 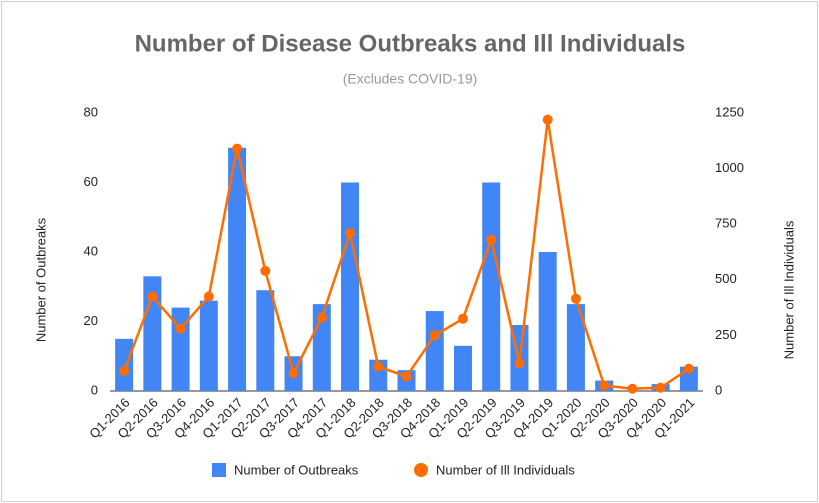 What do you see at coordinates (726, 334) in the screenshot?
I see `y2-tick-label: 250` at bounding box center [726, 334].